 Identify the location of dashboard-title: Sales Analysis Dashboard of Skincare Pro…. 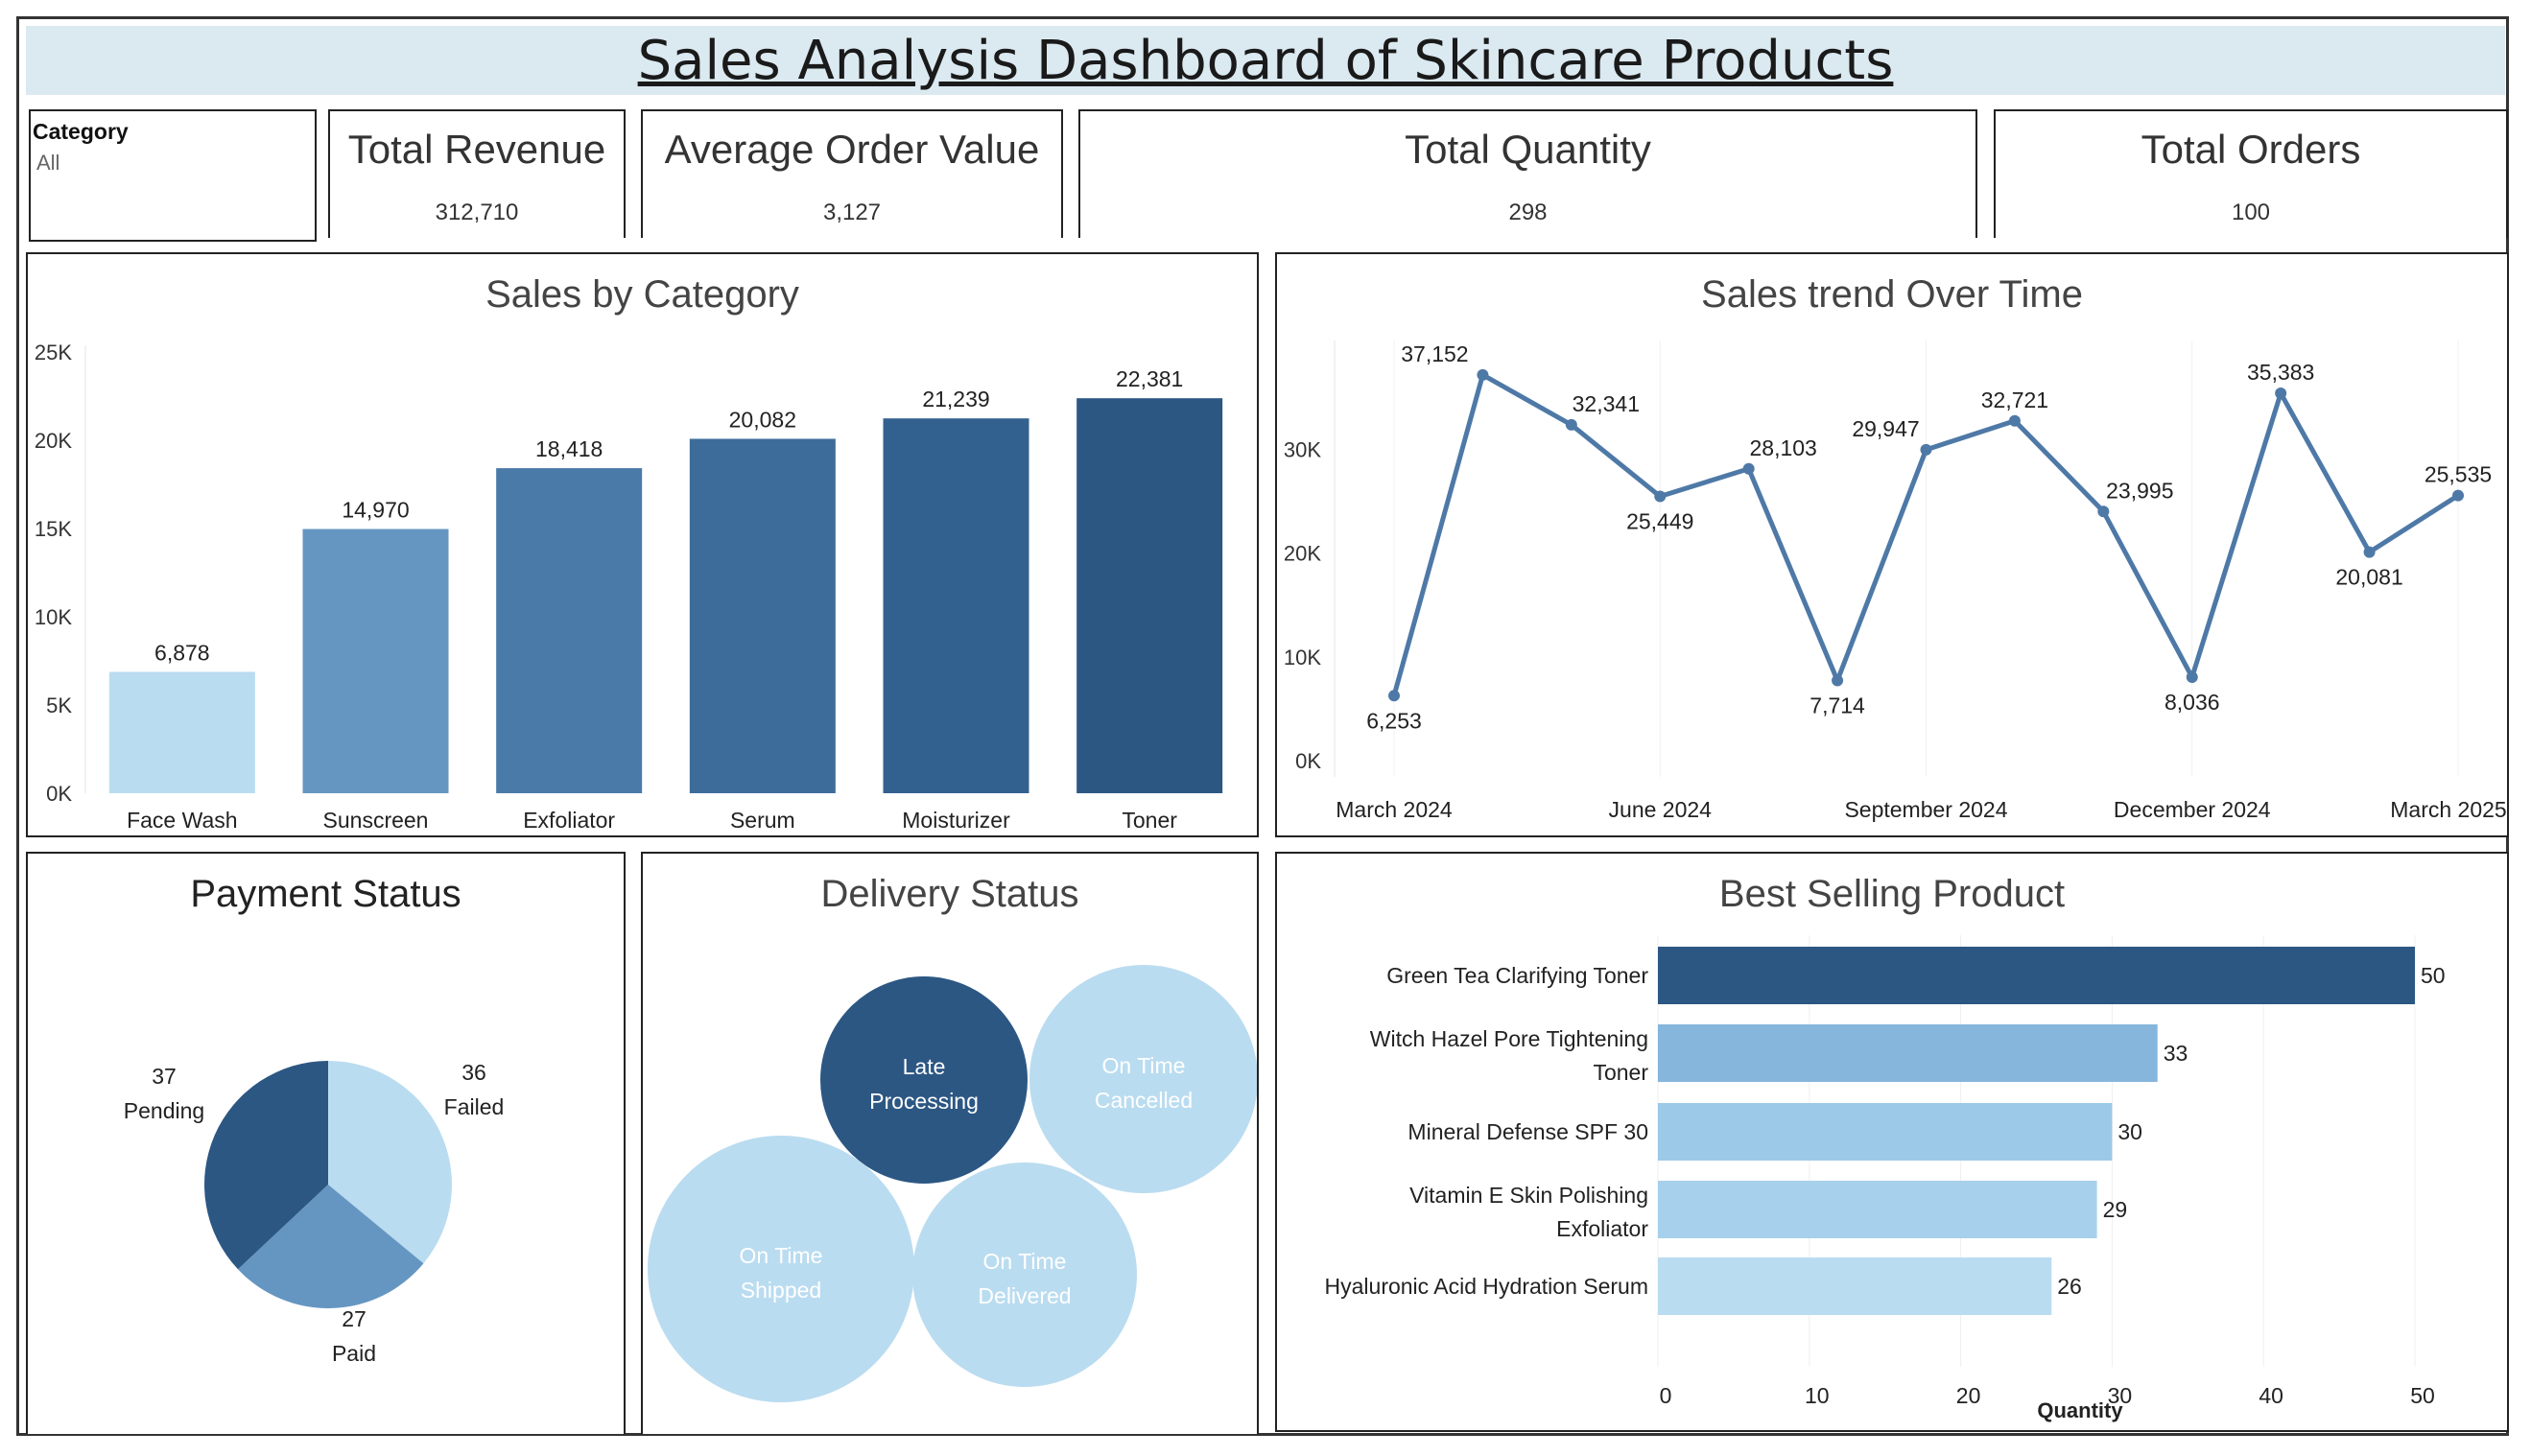
(1265, 61).